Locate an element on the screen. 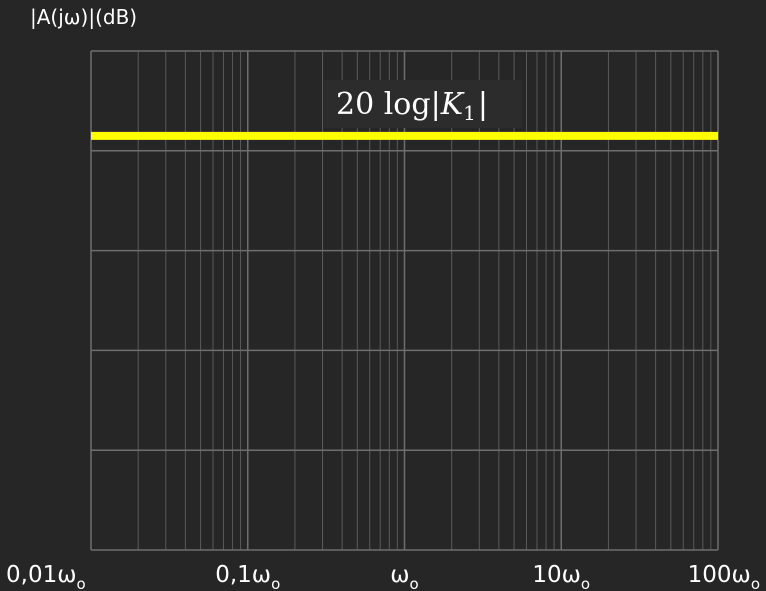 The width and height of the screenshot is (766, 591). annotation-suffix: | is located at coordinates (483, 104).